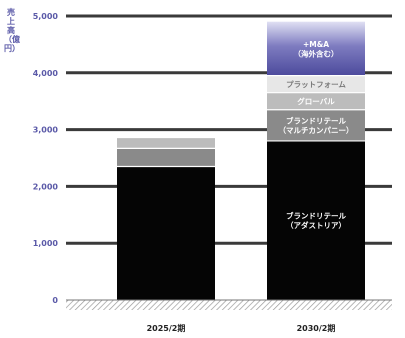  Describe the element at coordinates (55, 300) in the screenshot. I see `y-tick-label: 0` at that location.